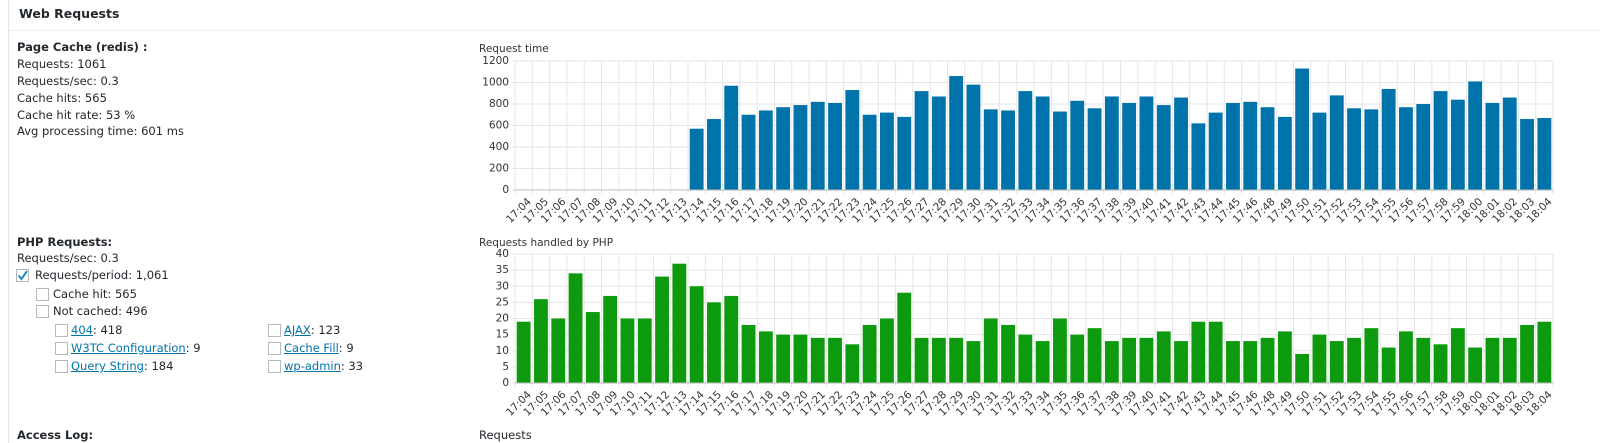 The width and height of the screenshot is (1600, 443). What do you see at coordinates (100, 131) in the screenshot?
I see `stat: Avg processing time: 601 ms` at bounding box center [100, 131].